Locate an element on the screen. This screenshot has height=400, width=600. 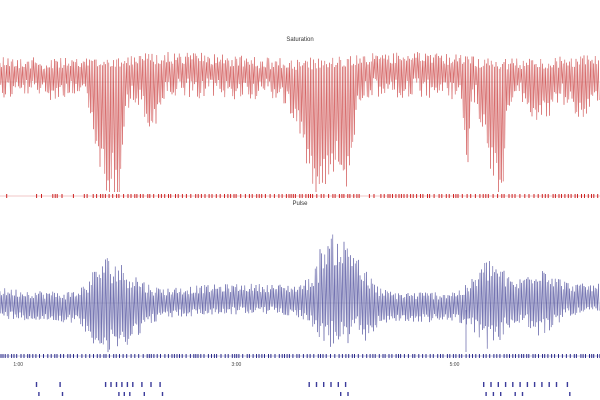
time-axis: 1:00 3:00 5:00 is located at coordinates (236, 365).